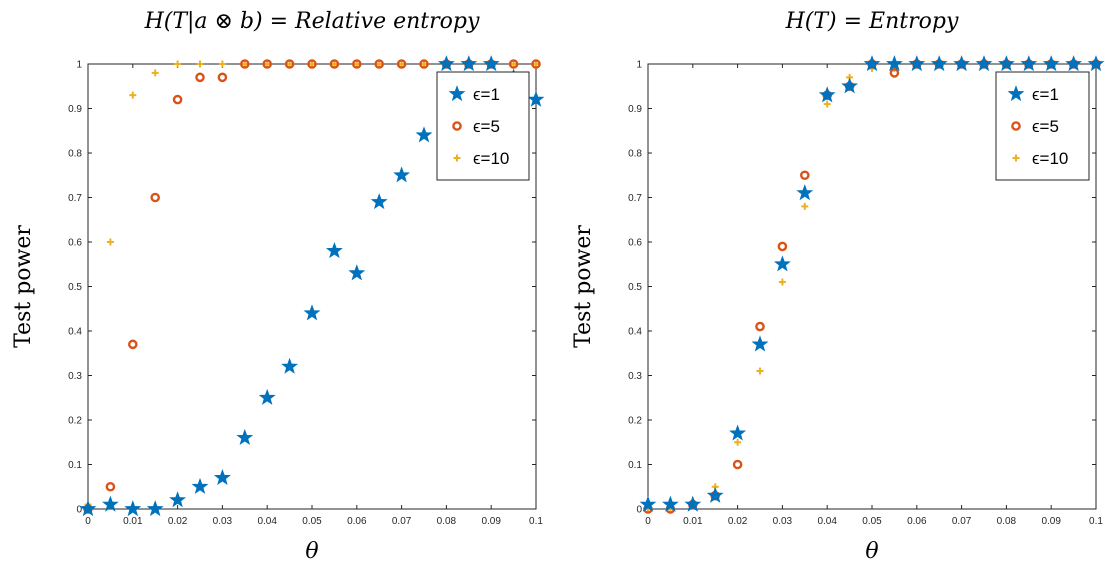 The image size is (1105, 572). I want to click on y-tick-label: 0.3, so click(75, 376).